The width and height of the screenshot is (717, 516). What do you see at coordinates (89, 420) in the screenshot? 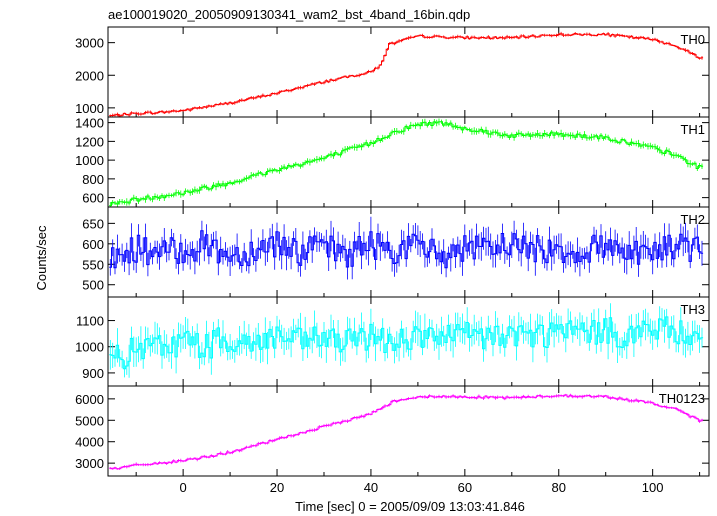
I see `ytick-label-th0123-5000: 5000` at bounding box center [89, 420].